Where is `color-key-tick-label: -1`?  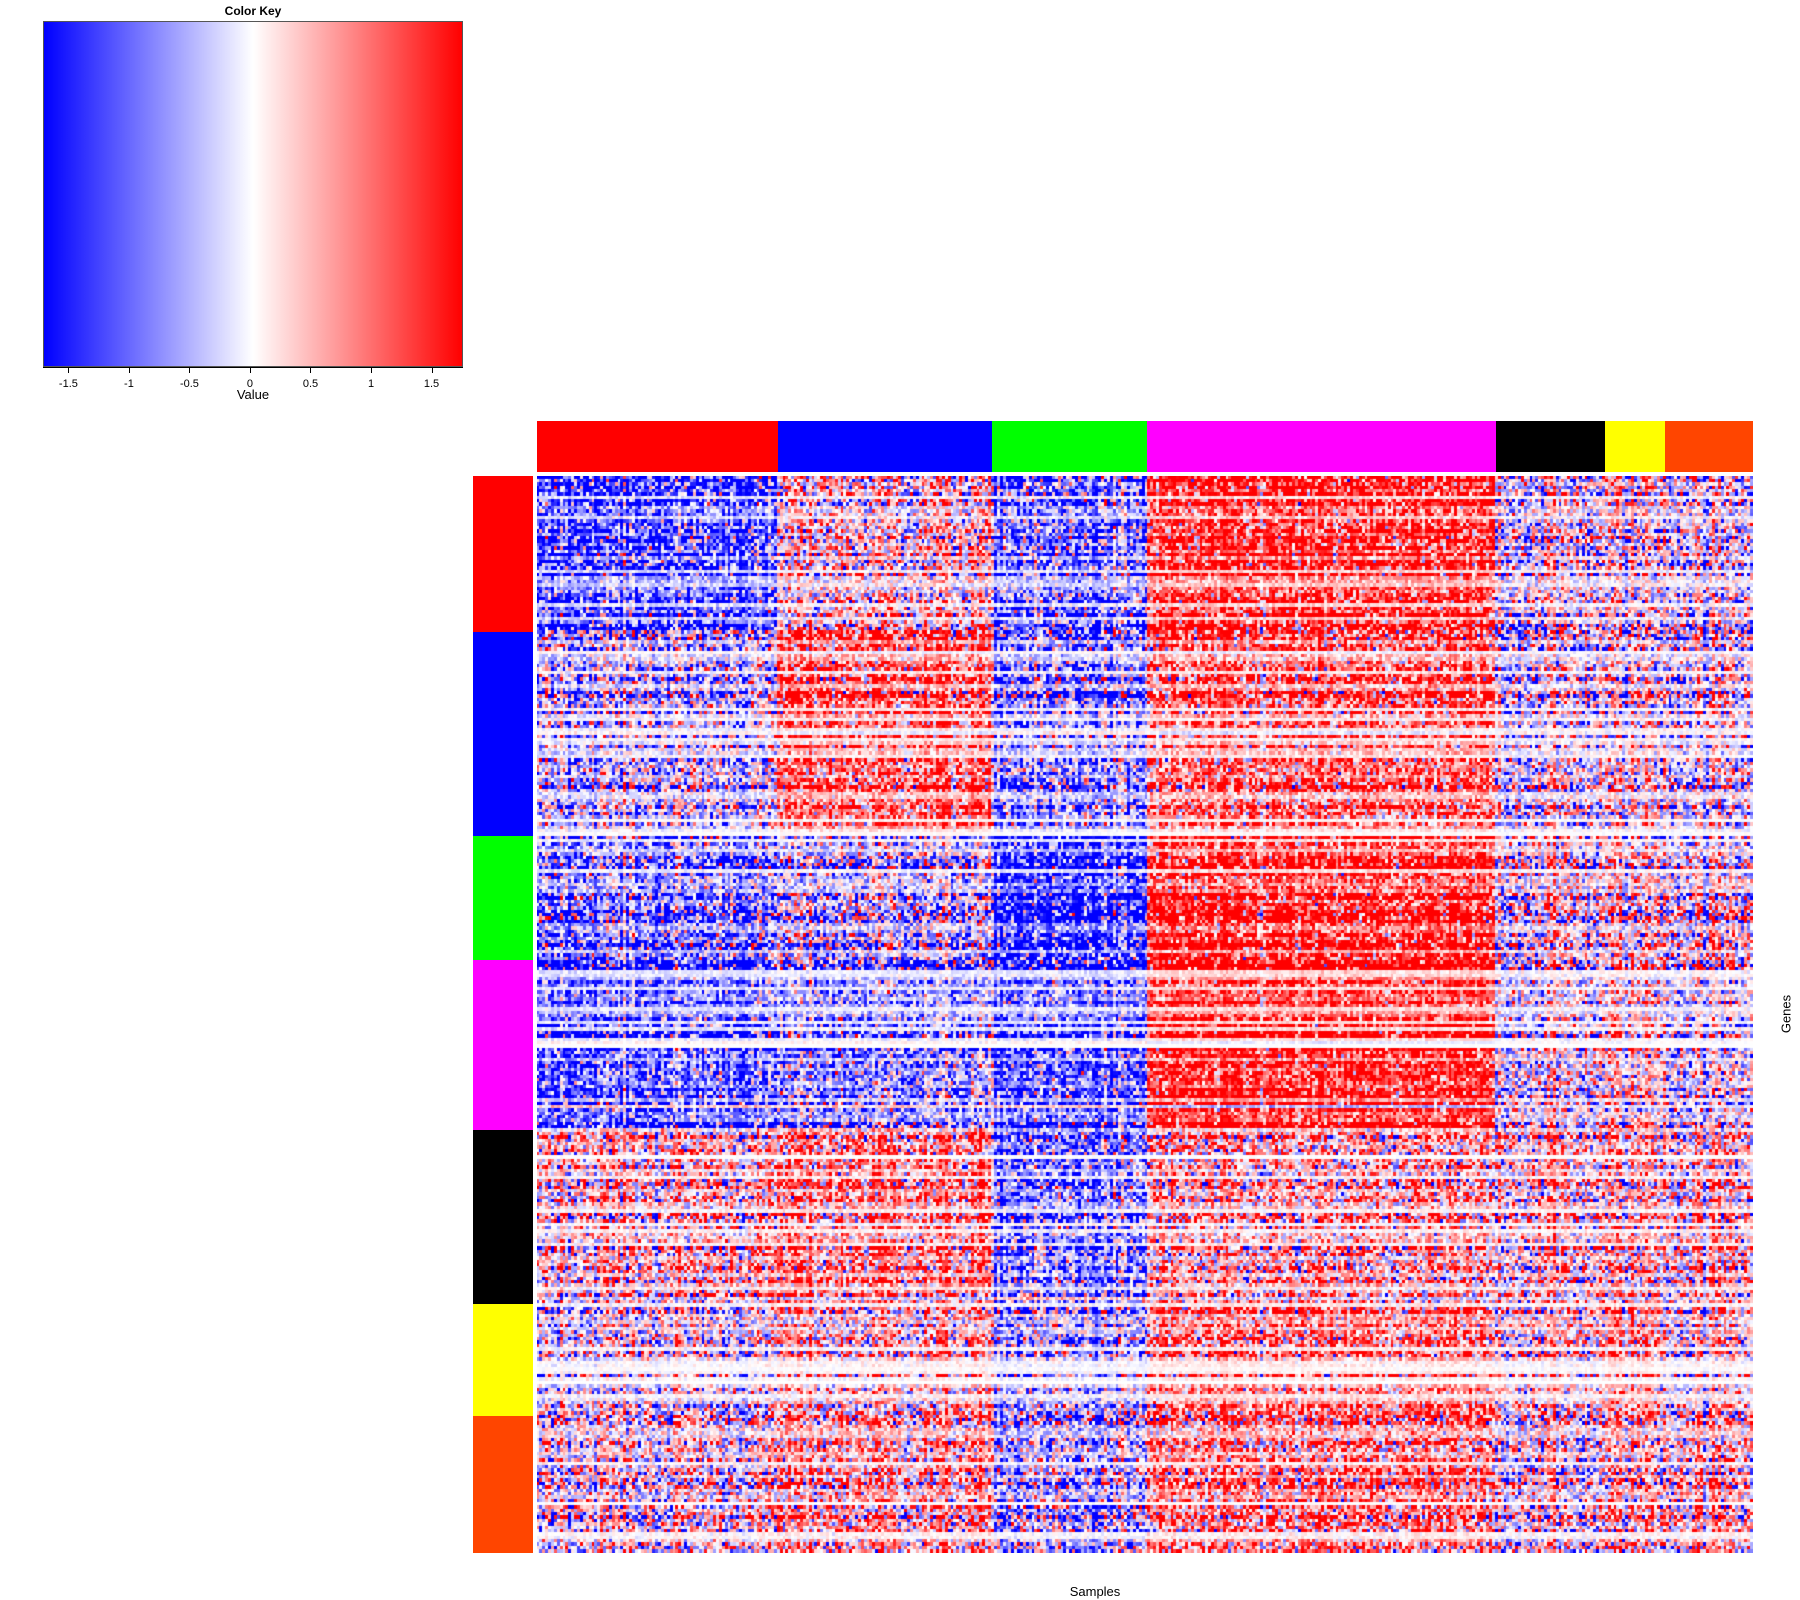 color-key-tick-label: -1 is located at coordinates (129, 384).